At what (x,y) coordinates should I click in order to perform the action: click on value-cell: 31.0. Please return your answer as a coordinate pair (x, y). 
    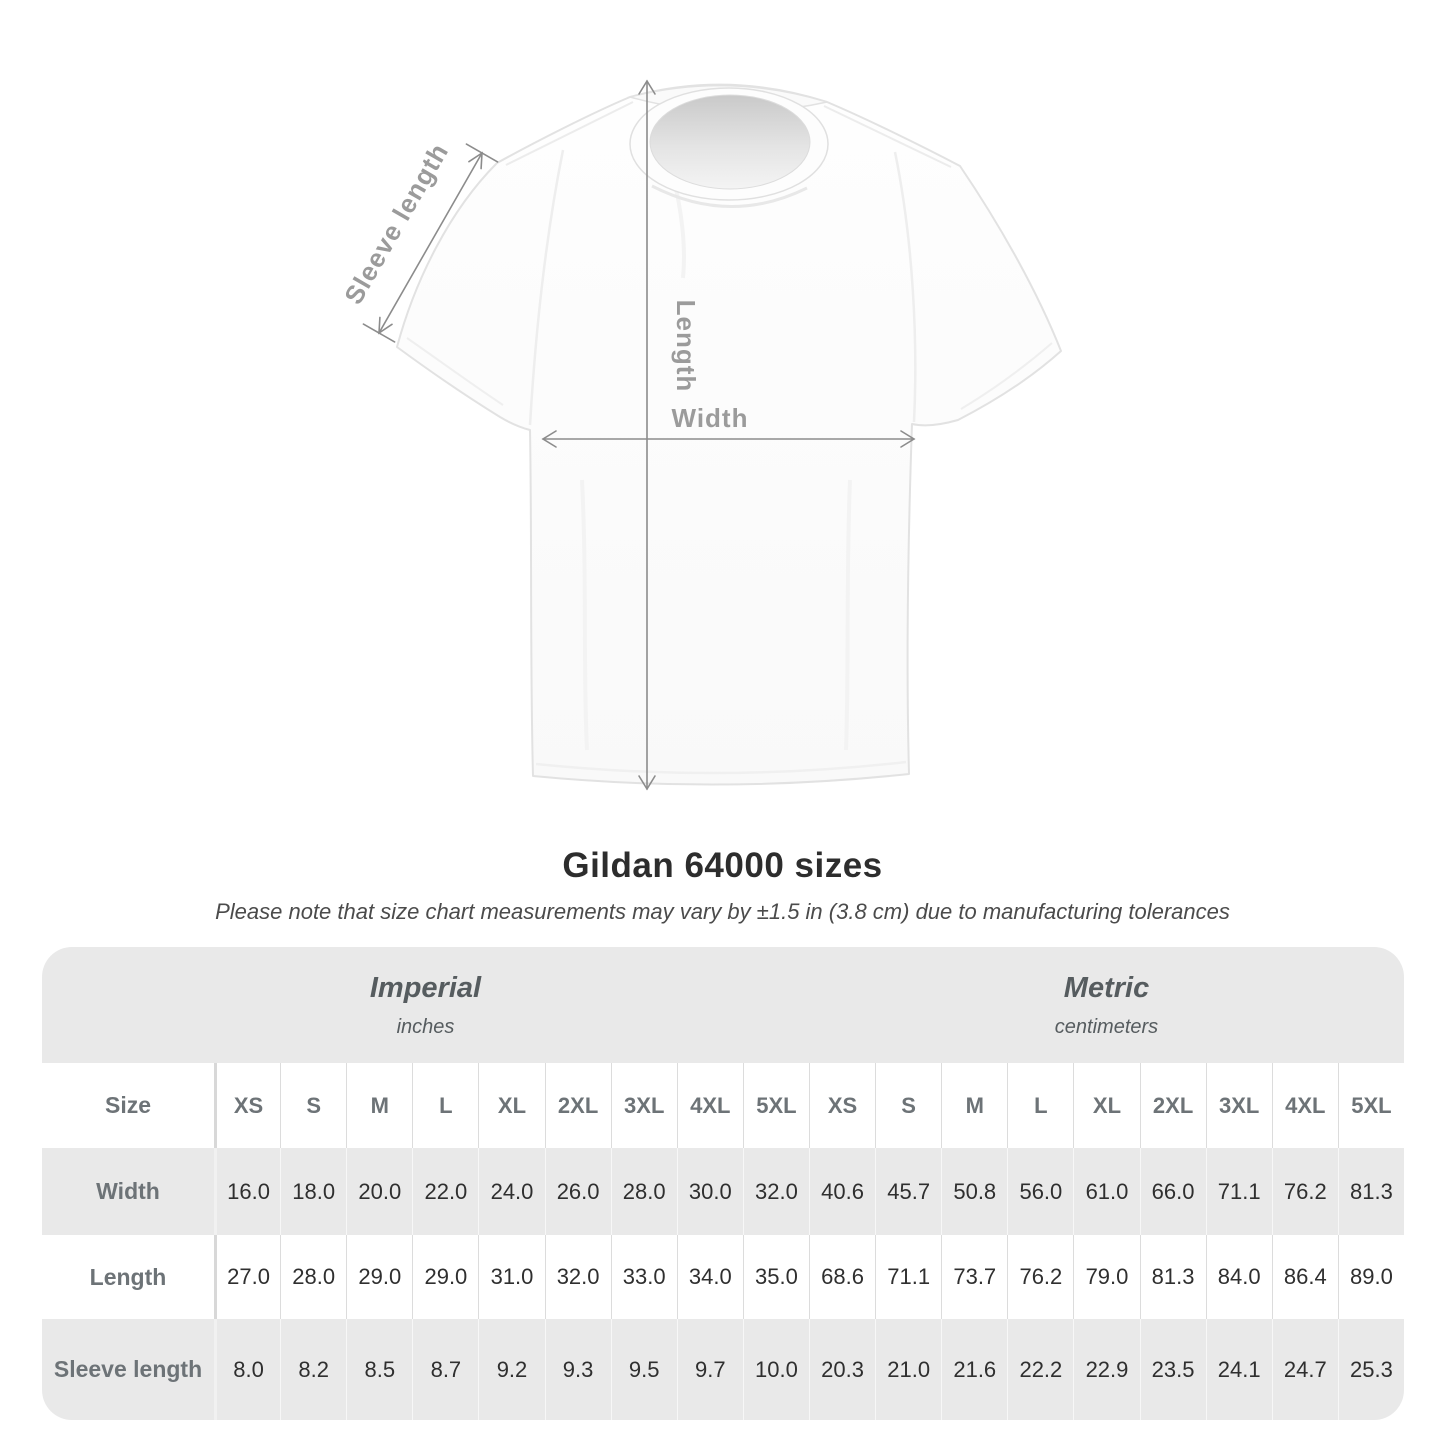
    Looking at the image, I should click on (511, 1277).